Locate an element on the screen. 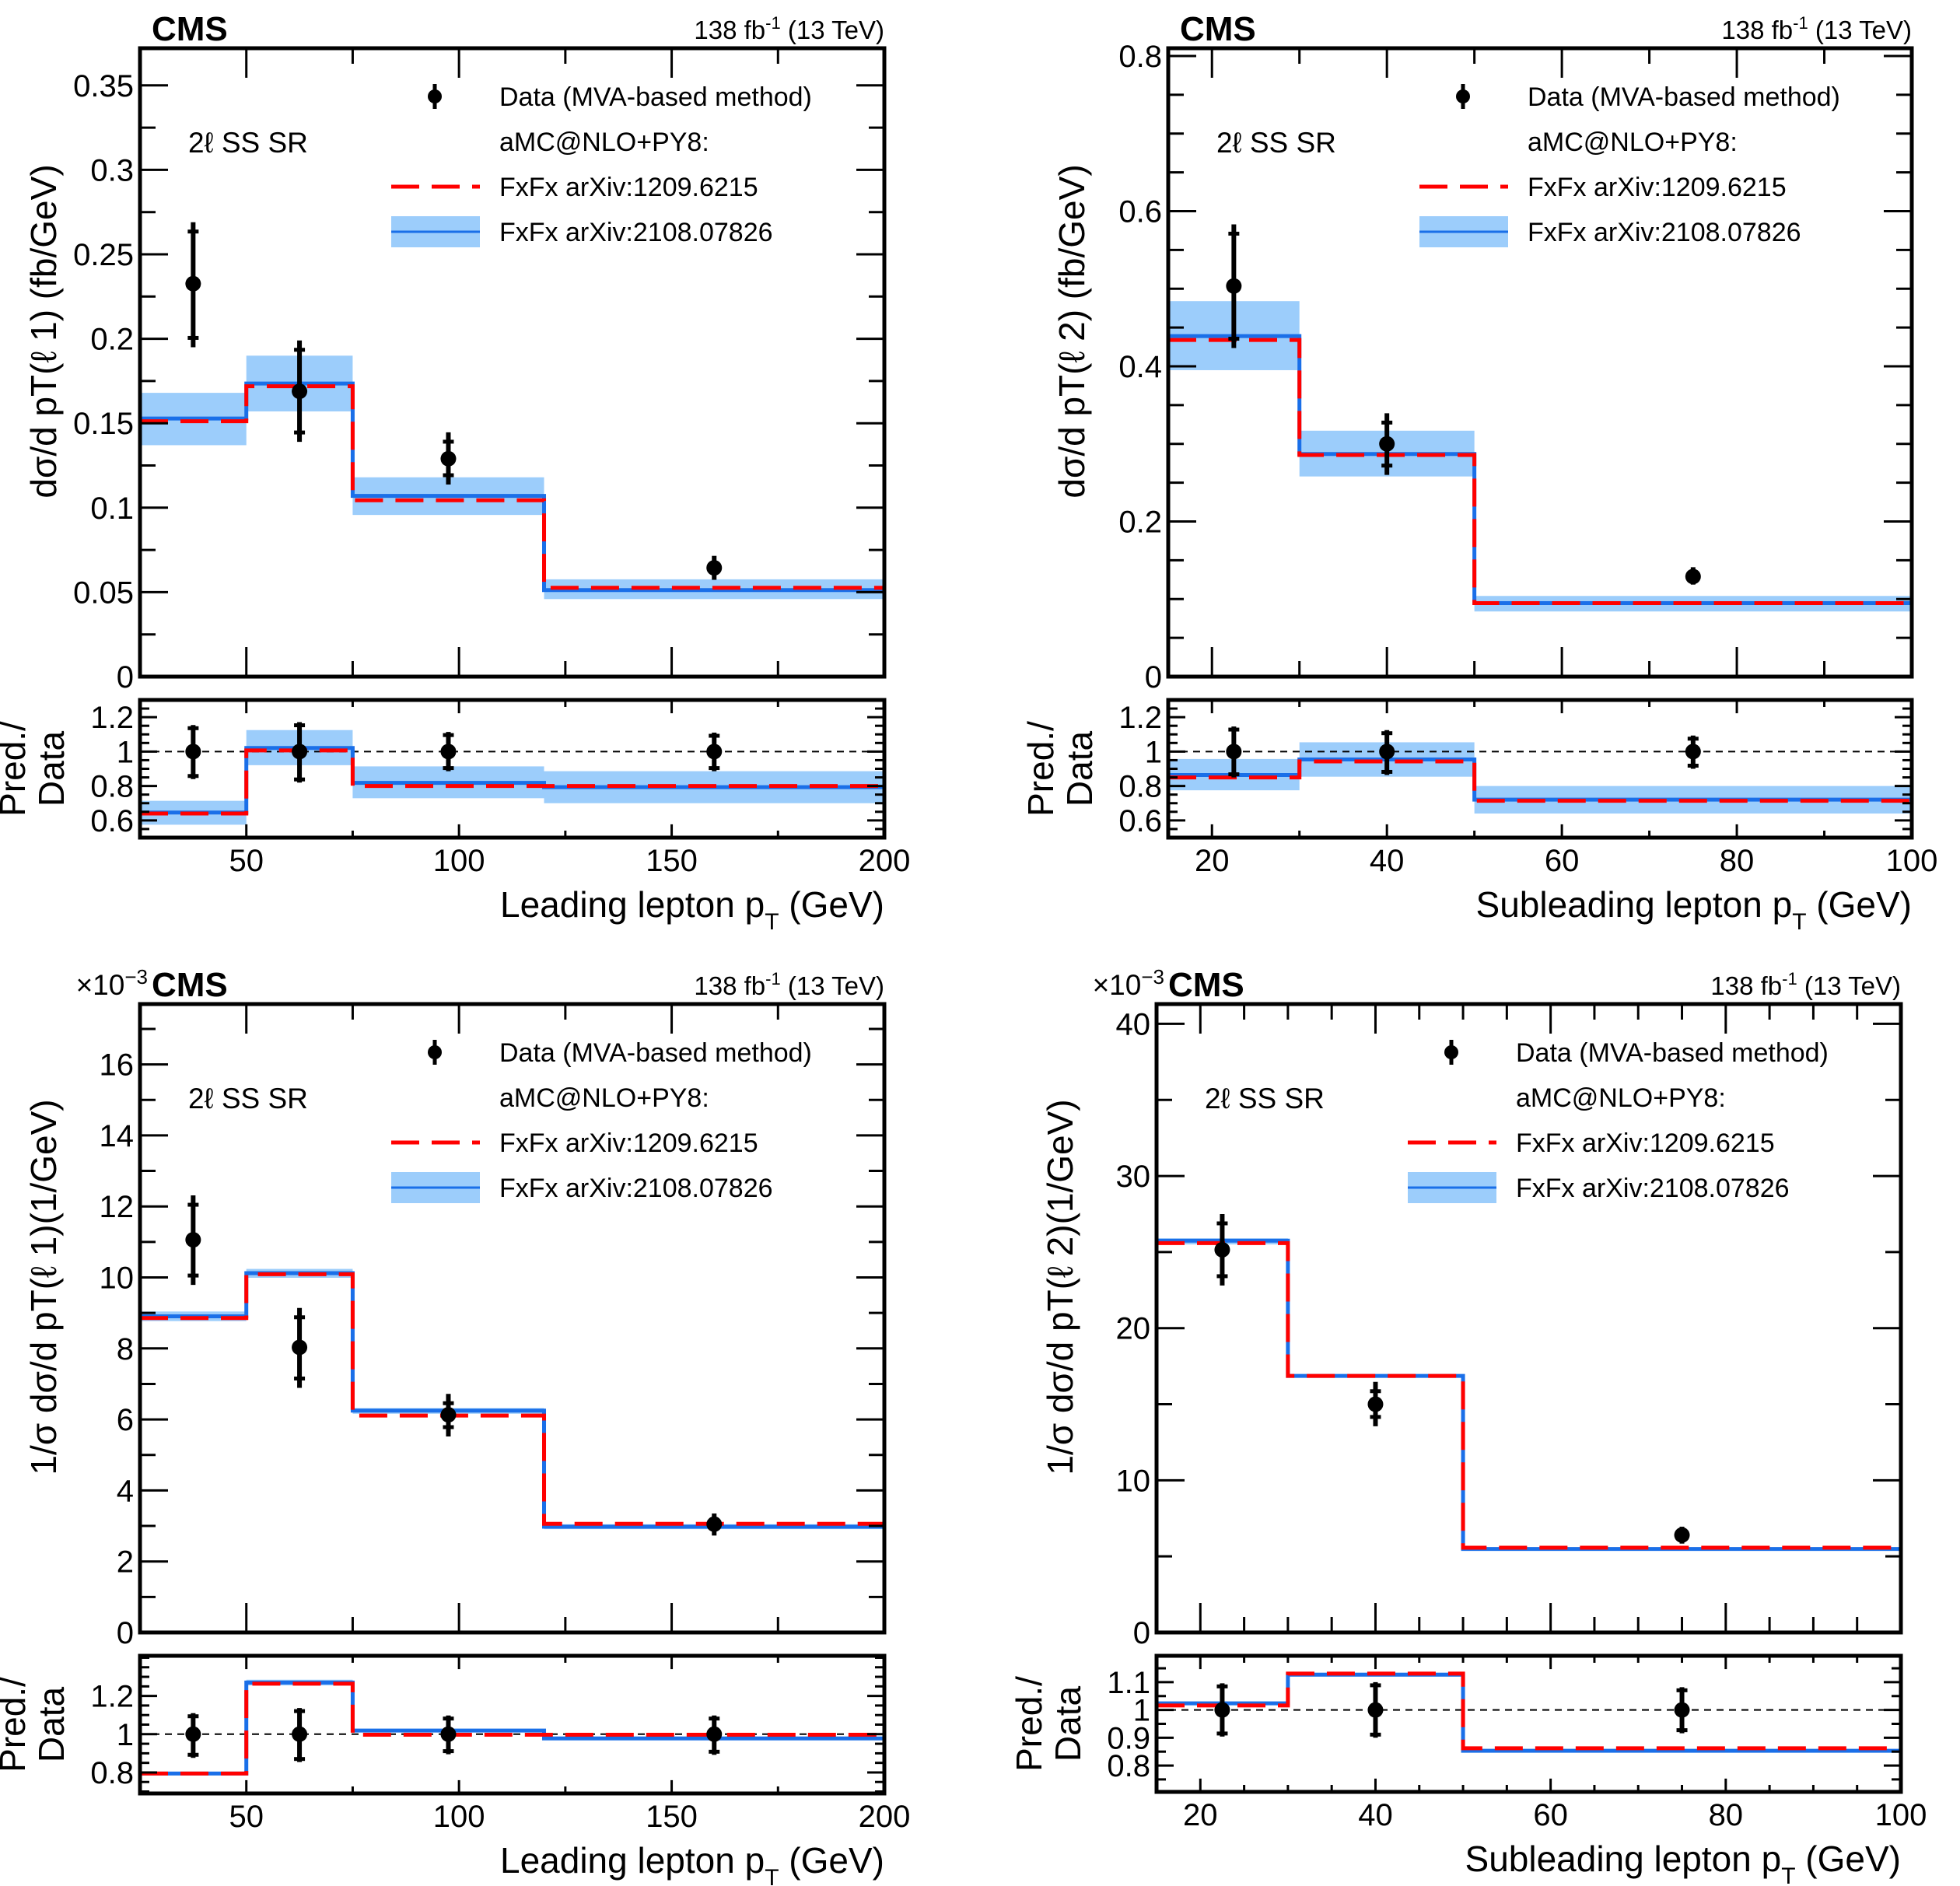 Image resolution: width=1960 pixels, height=1886 pixels. x-tick-label: 40 is located at coordinates (1376, 1815).